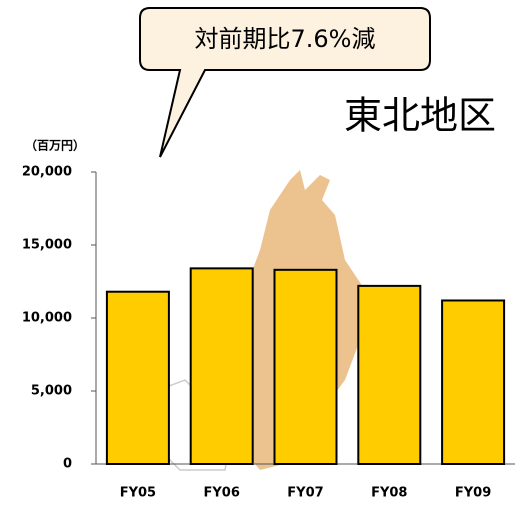 Image resolution: width=522 pixels, height=514 pixels. What do you see at coordinates (420, 116) in the screenshot?
I see `chart-title: 東北地区` at bounding box center [420, 116].